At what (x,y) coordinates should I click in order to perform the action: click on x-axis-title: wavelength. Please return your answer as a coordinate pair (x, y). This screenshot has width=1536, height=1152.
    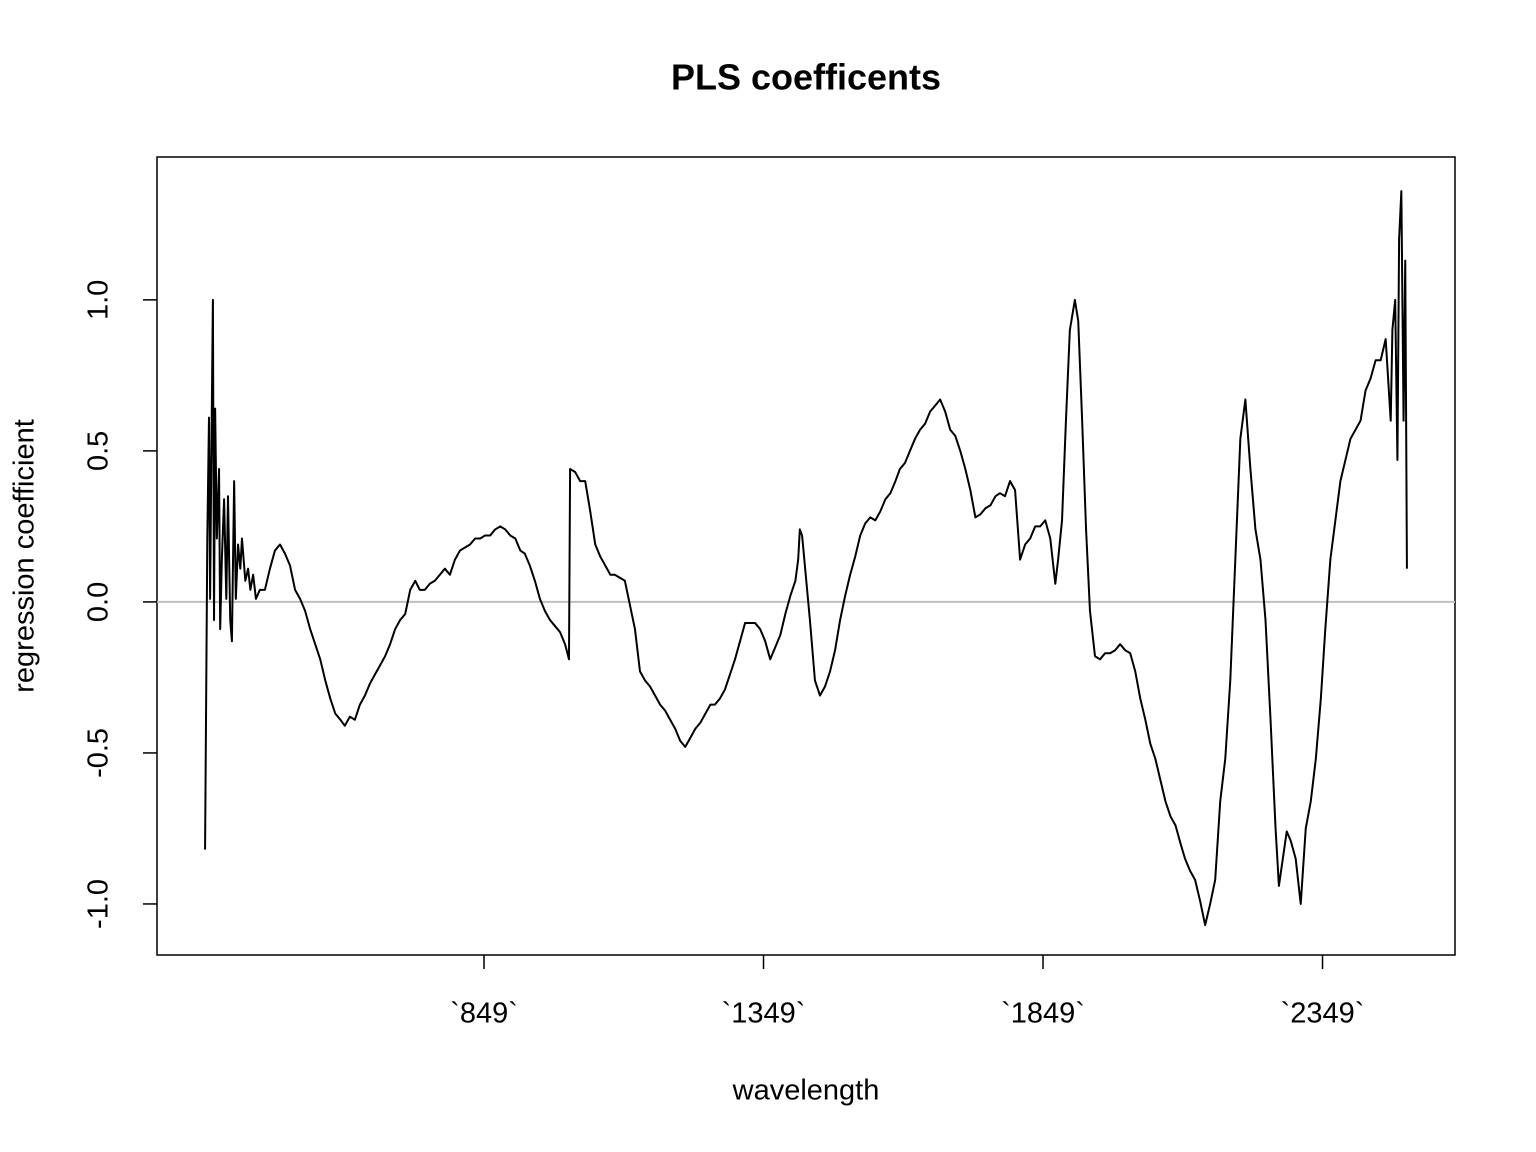
    Looking at the image, I should click on (806, 1091).